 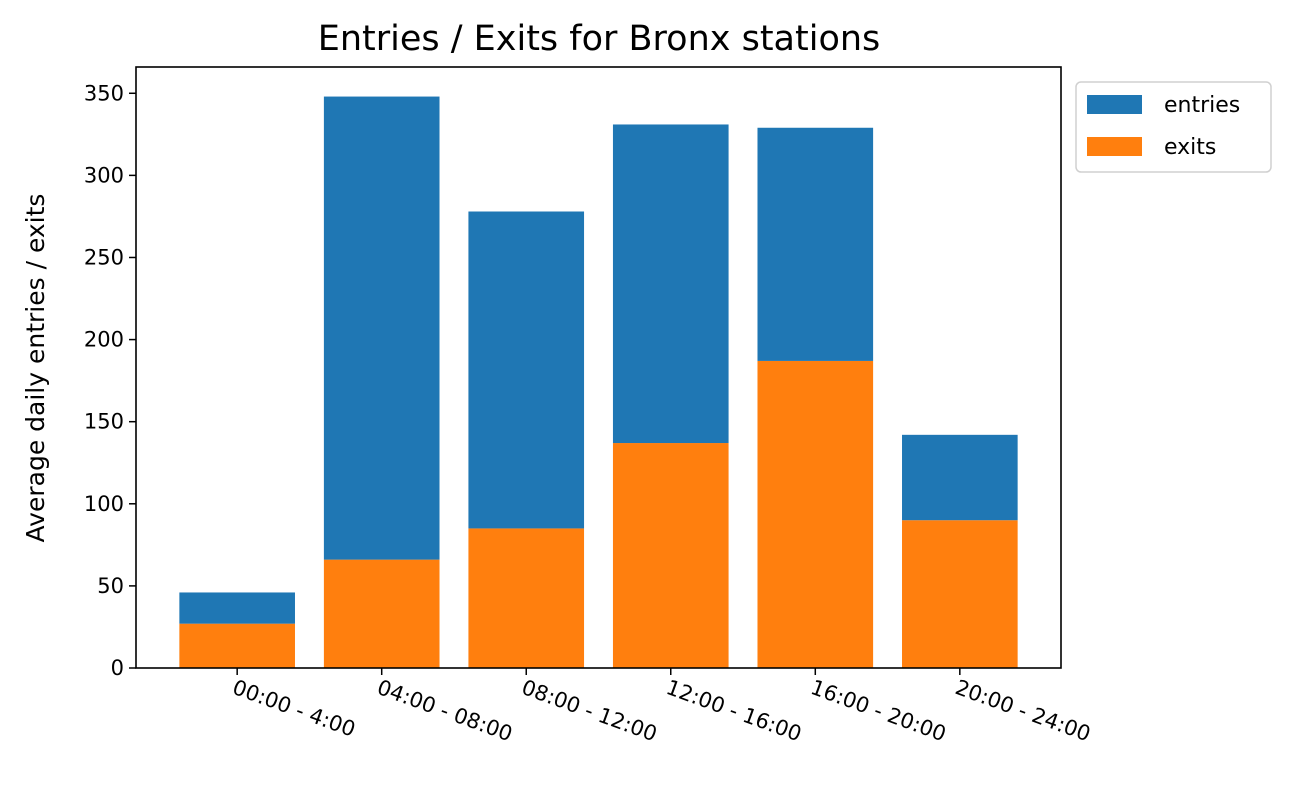 I want to click on x-tick-label: 00:00 - 4:00, so click(x=293, y=708).